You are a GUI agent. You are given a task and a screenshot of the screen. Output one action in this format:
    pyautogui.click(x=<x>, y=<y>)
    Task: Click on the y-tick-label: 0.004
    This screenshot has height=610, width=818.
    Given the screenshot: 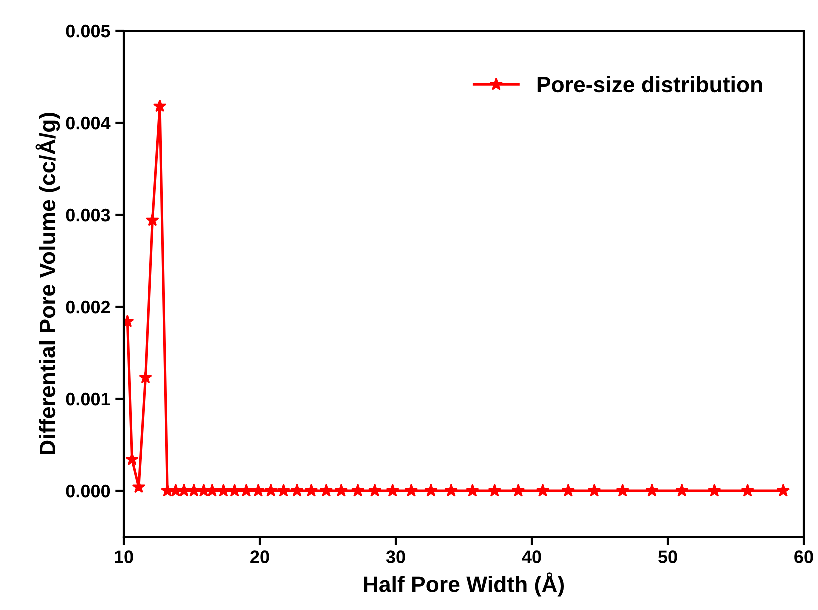 What is the action you would take?
    pyautogui.click(x=88, y=123)
    